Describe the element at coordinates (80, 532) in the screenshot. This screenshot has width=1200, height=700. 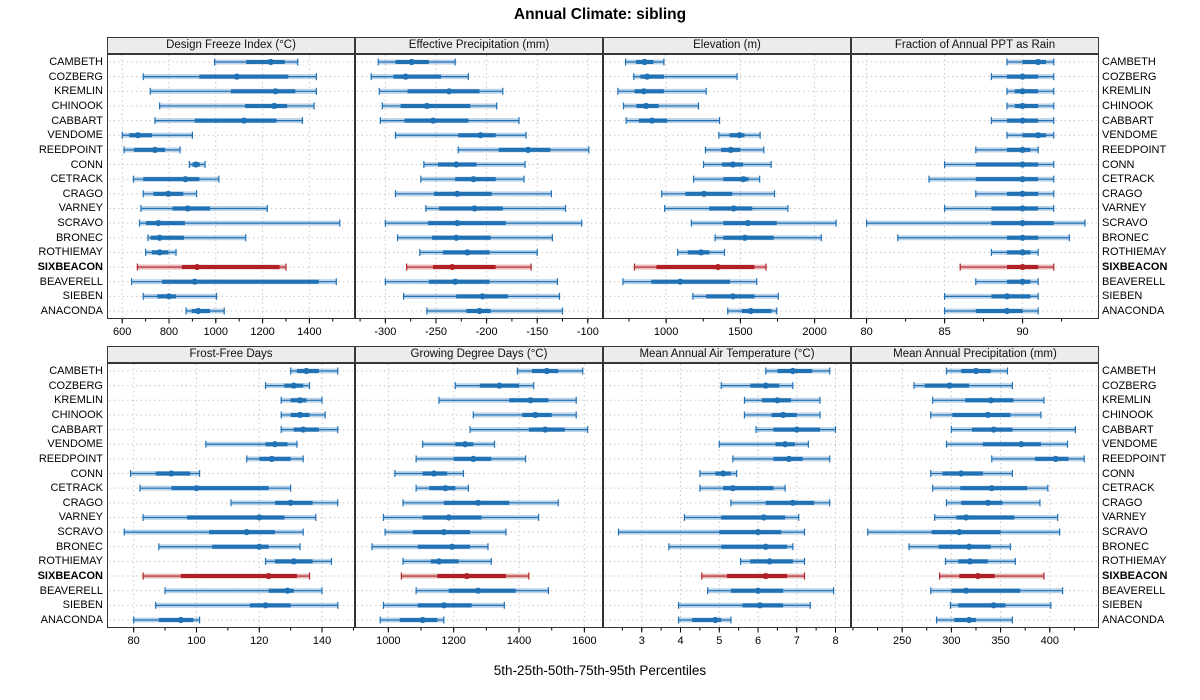
I see `station-label-scravo: SCRAVO` at that location.